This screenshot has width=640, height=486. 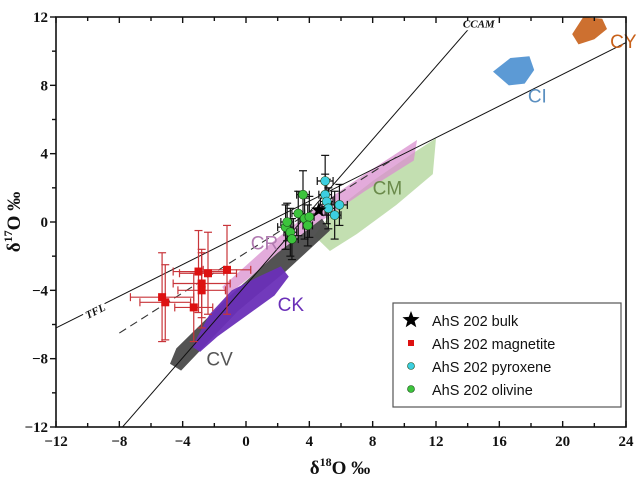 What do you see at coordinates (13, 222) in the screenshot?
I see `y-axis-title: δ17O ‰` at bounding box center [13, 222].